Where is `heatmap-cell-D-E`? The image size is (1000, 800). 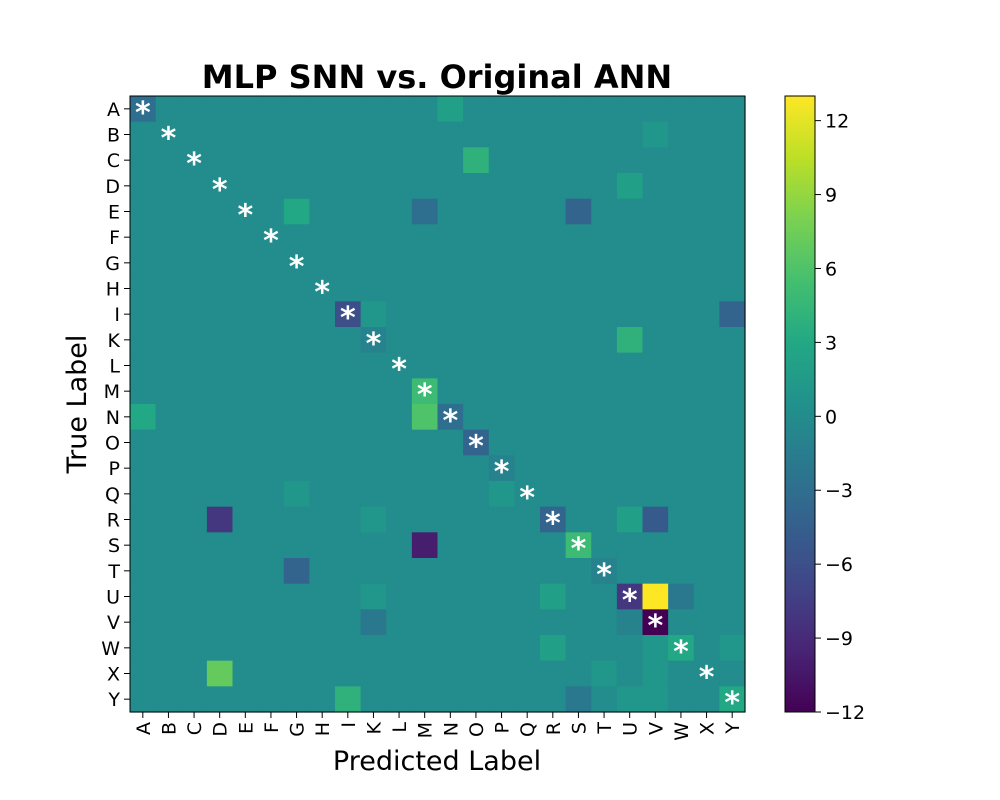
heatmap-cell-D-E is located at coordinates (245, 186).